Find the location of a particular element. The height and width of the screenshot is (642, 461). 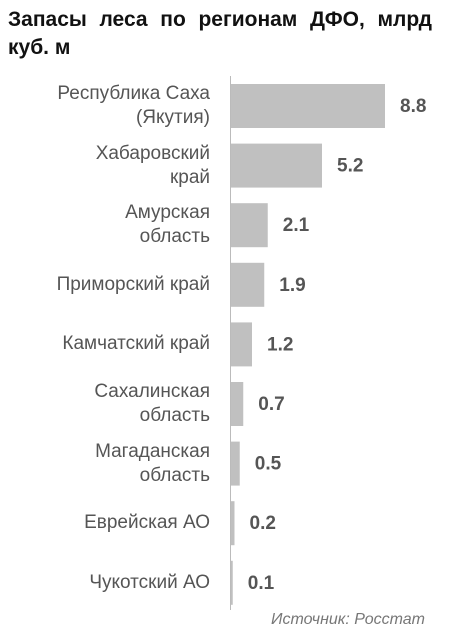

category-label: Хабаровский край is located at coordinates (152, 165).